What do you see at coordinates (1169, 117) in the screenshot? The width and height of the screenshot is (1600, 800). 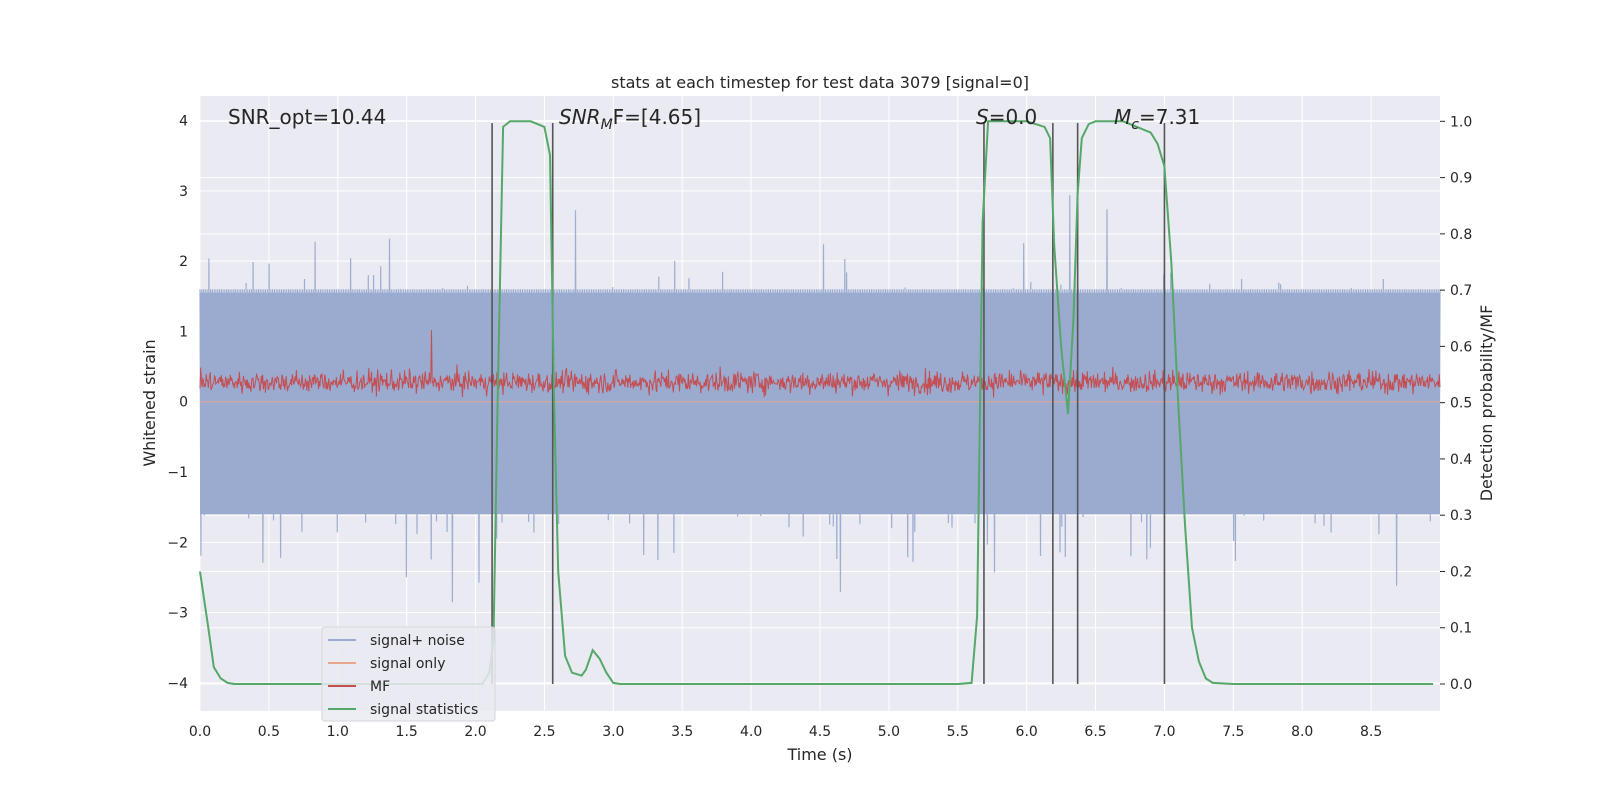 I see `annotation-mc-suffix: =7.31` at bounding box center [1169, 117].